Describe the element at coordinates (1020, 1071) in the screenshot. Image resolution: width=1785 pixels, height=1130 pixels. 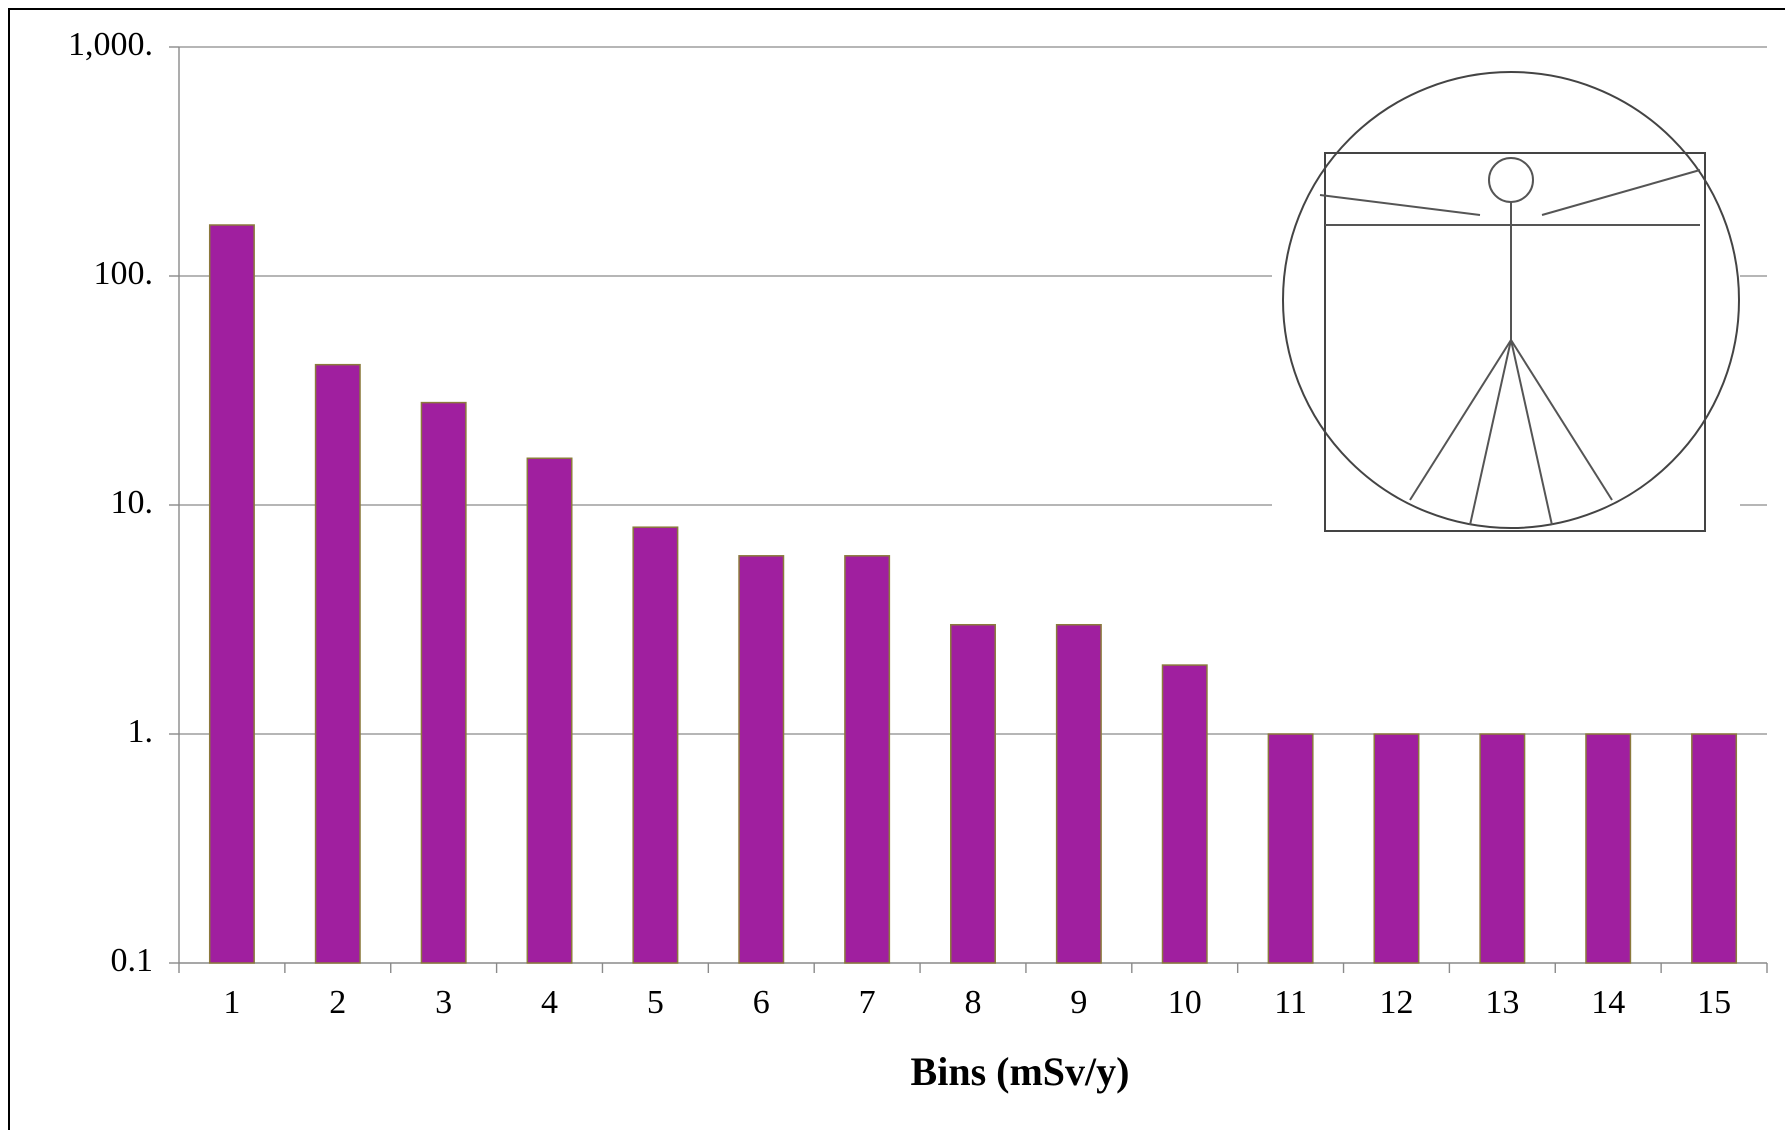
I see `x-axis-label: Bins (mSv/y)` at that location.